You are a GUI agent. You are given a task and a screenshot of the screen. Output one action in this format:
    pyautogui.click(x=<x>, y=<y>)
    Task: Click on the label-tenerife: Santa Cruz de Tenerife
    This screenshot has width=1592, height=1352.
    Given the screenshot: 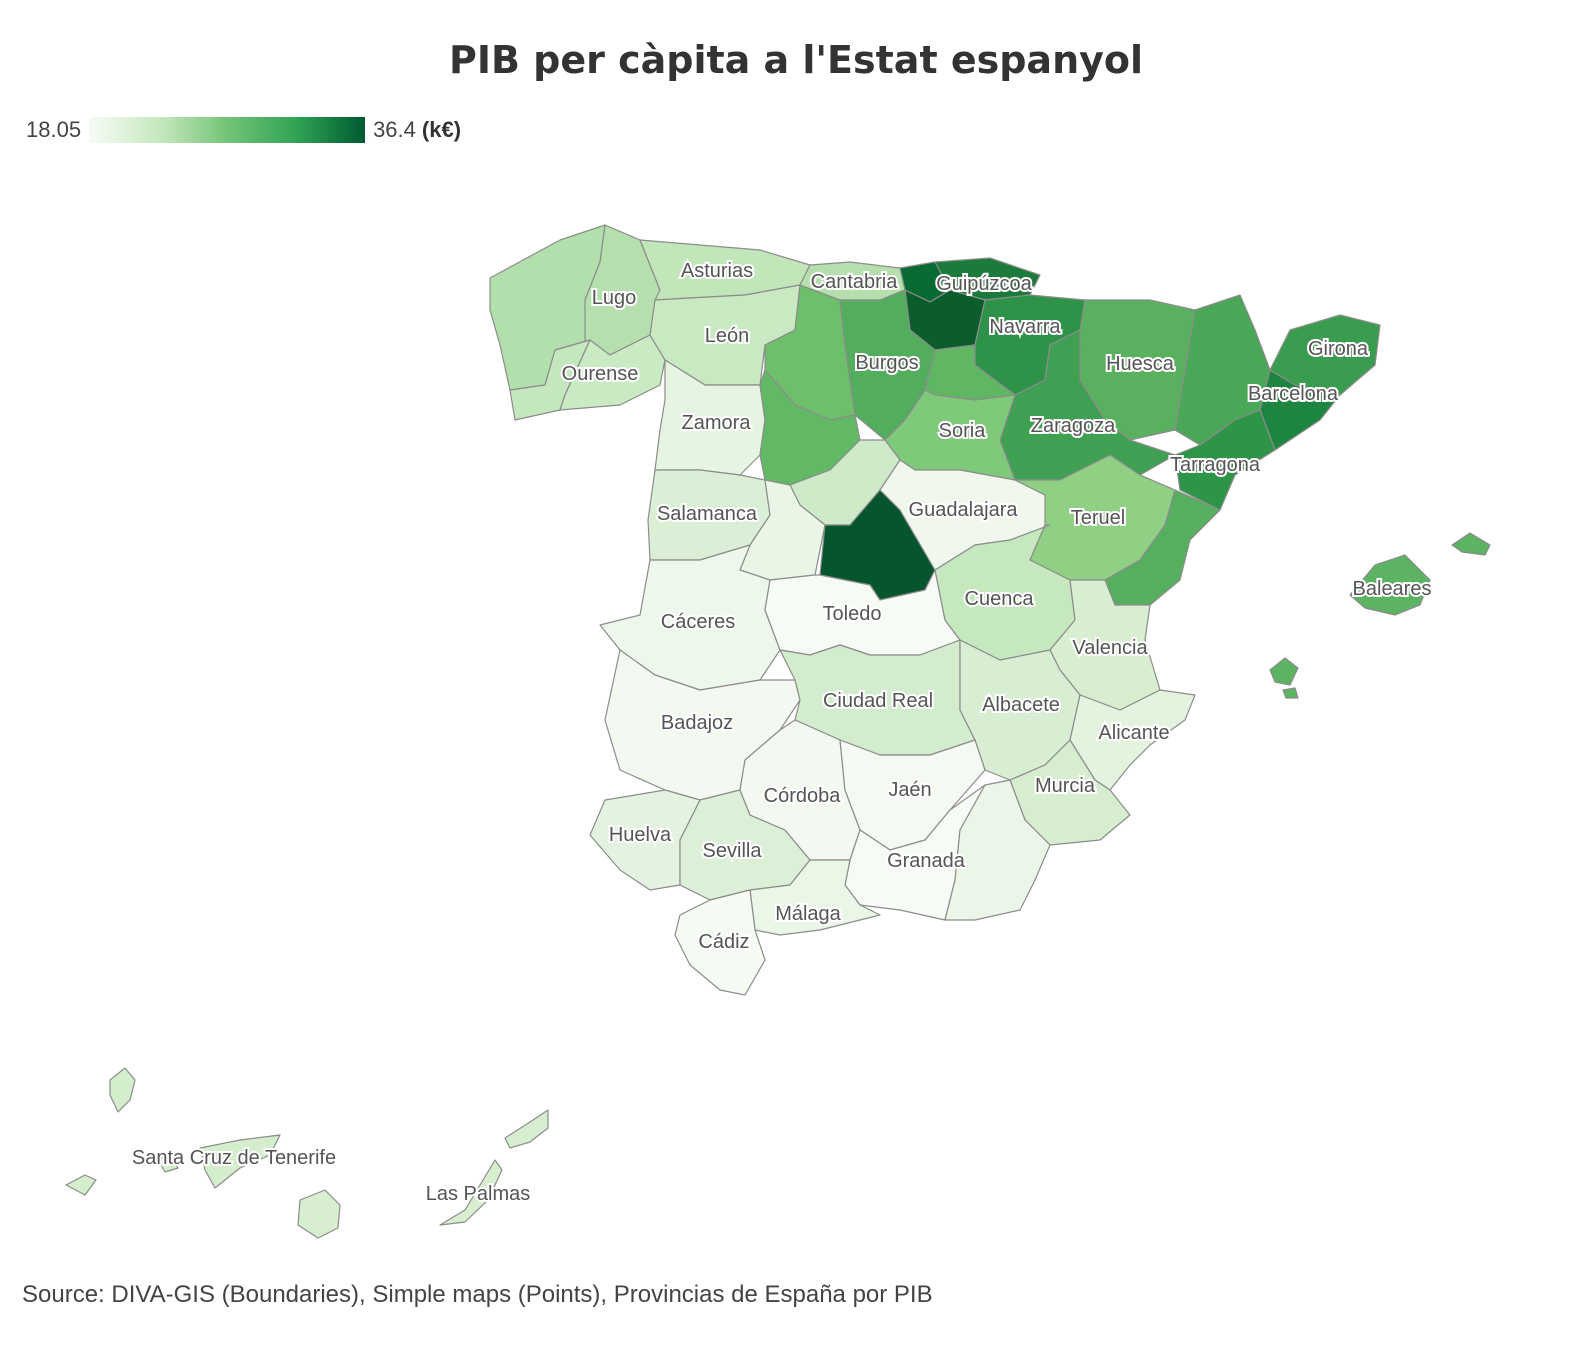 What is the action you would take?
    pyautogui.click(x=234, y=1158)
    